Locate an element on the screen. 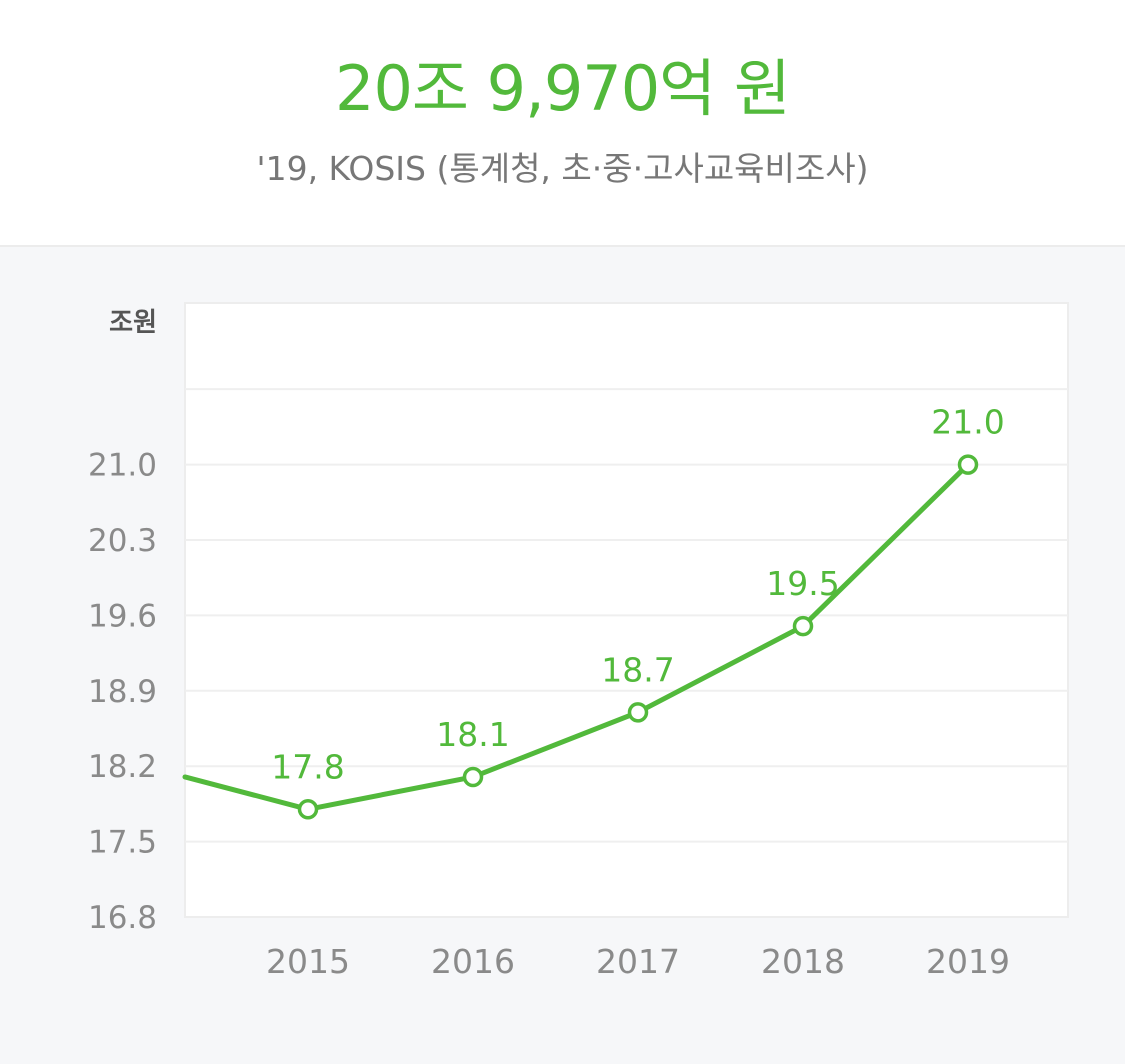 The height and width of the screenshot is (1064, 1125). x-axis-ticks: 2015 2016 2017 2018 2019 is located at coordinates (638, 961).